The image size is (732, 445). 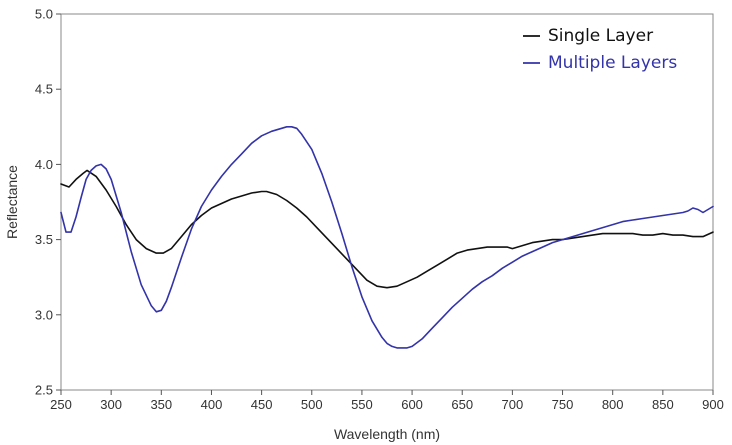 I want to click on y-tick-label: 3.0, so click(x=44, y=314).